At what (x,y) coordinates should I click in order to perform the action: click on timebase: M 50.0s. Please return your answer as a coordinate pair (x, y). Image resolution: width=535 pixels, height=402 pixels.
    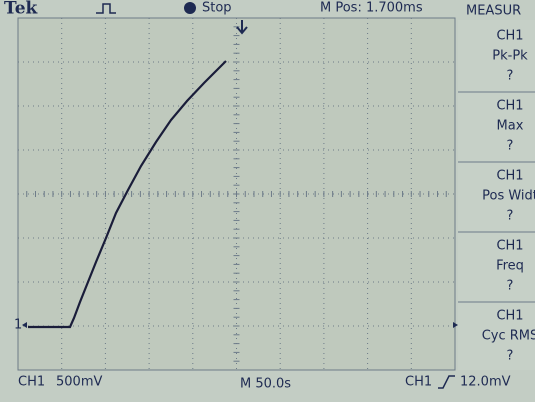
    Looking at the image, I should click on (265, 384).